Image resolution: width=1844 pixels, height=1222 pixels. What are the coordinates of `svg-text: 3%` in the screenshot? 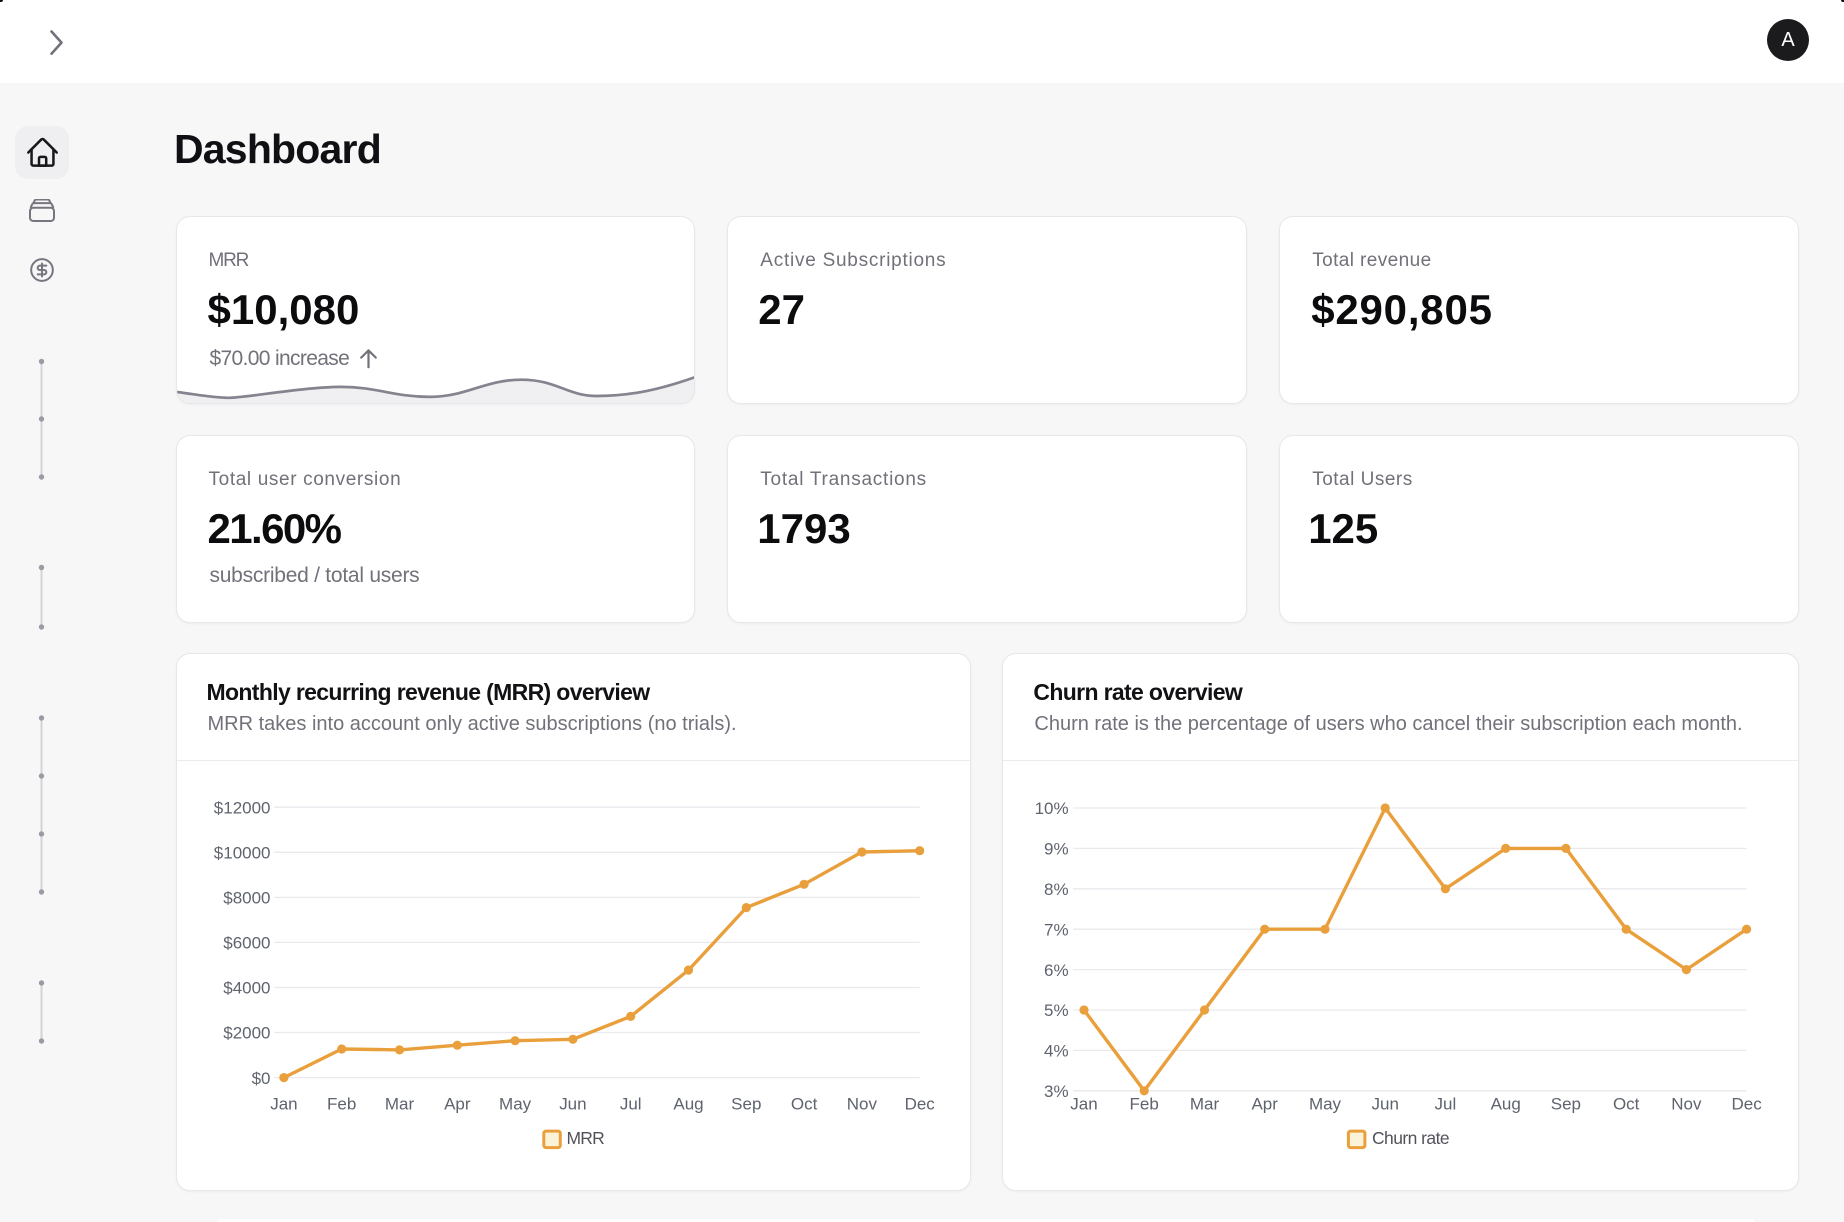 It's located at (1056, 1091).